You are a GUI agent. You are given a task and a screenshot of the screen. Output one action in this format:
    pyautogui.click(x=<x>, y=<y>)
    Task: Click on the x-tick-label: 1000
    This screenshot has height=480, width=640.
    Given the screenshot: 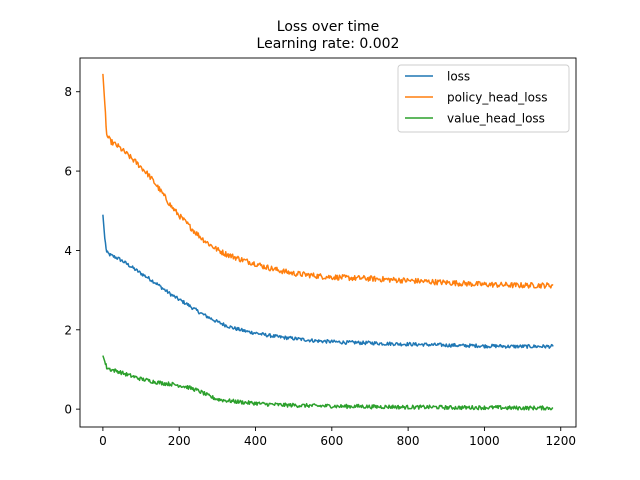 What is the action you would take?
    pyautogui.click(x=484, y=441)
    